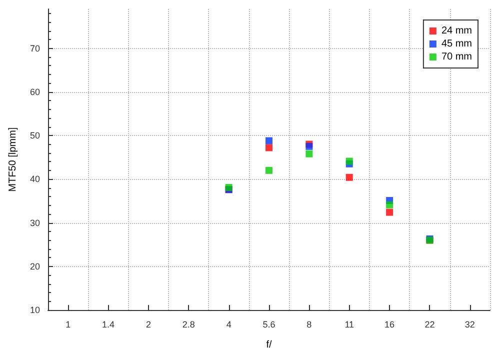 This screenshot has width=500, height=356. What do you see at coordinates (309, 325) in the screenshot?
I see `x-tick-label: 8` at bounding box center [309, 325].